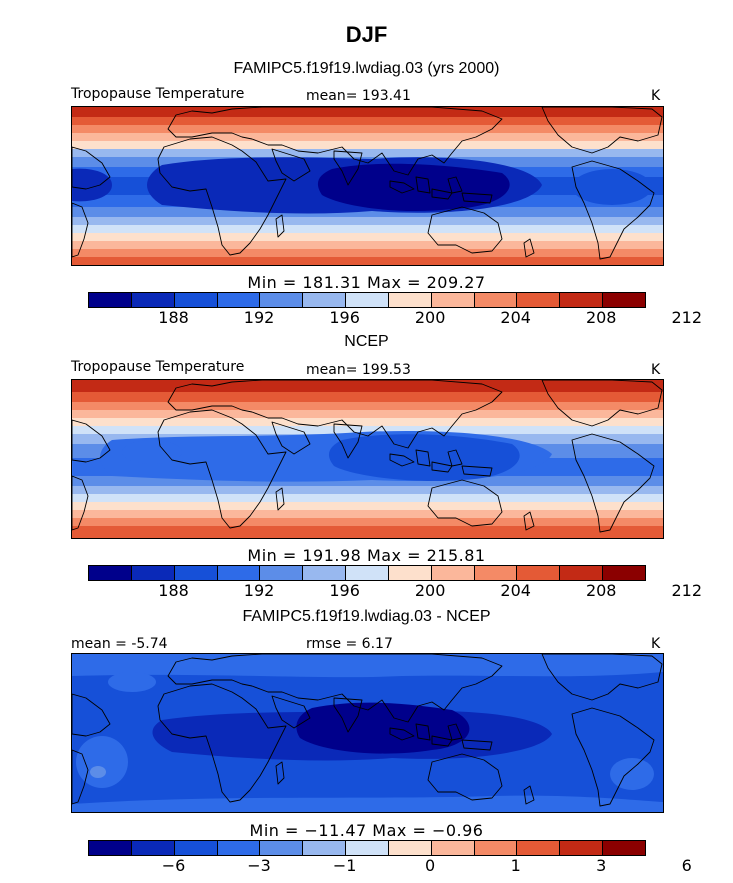 This screenshot has width=733, height=883. What do you see at coordinates (601, 865) in the screenshot?
I see `colorbar-tick-label: 3` at bounding box center [601, 865].